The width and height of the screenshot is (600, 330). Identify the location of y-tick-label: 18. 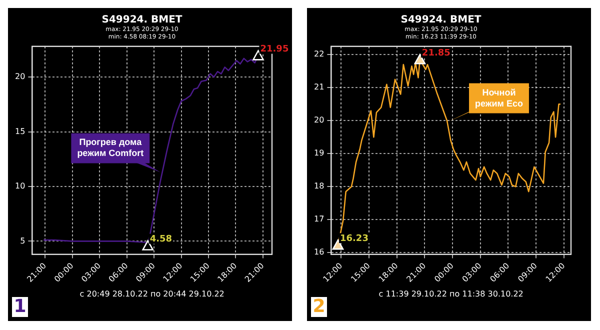
(319, 186).